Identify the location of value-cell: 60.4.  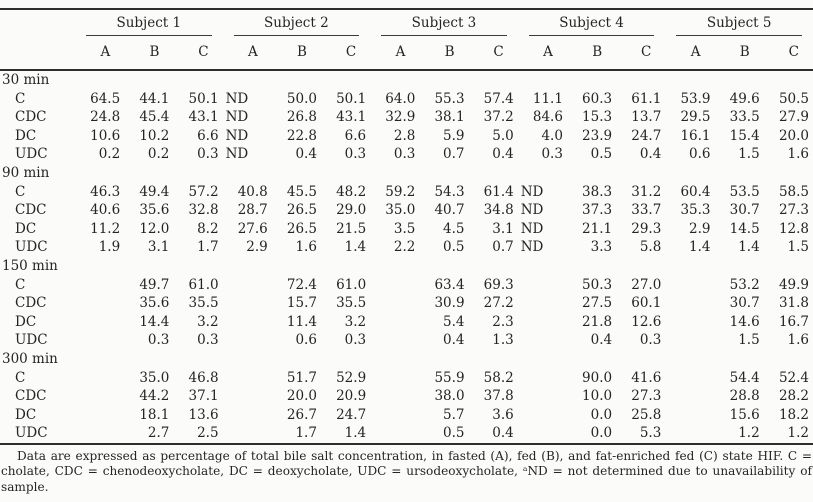
(695, 191).